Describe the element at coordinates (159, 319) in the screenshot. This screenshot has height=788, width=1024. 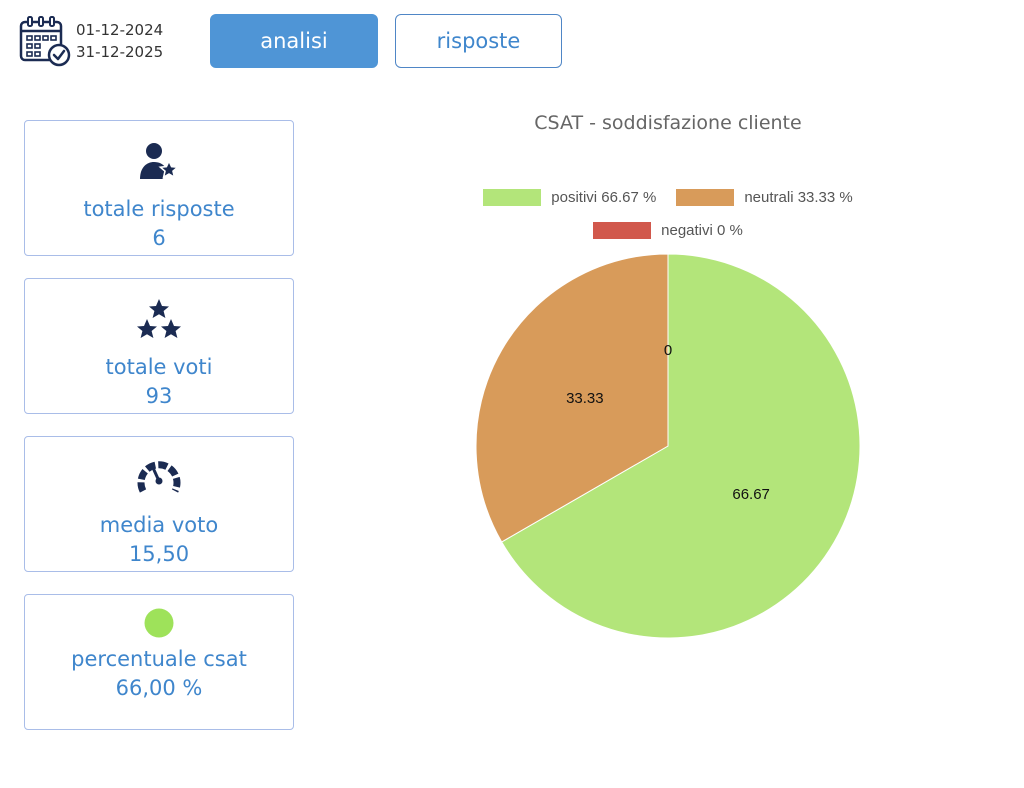
I see `stars-icon` at that location.